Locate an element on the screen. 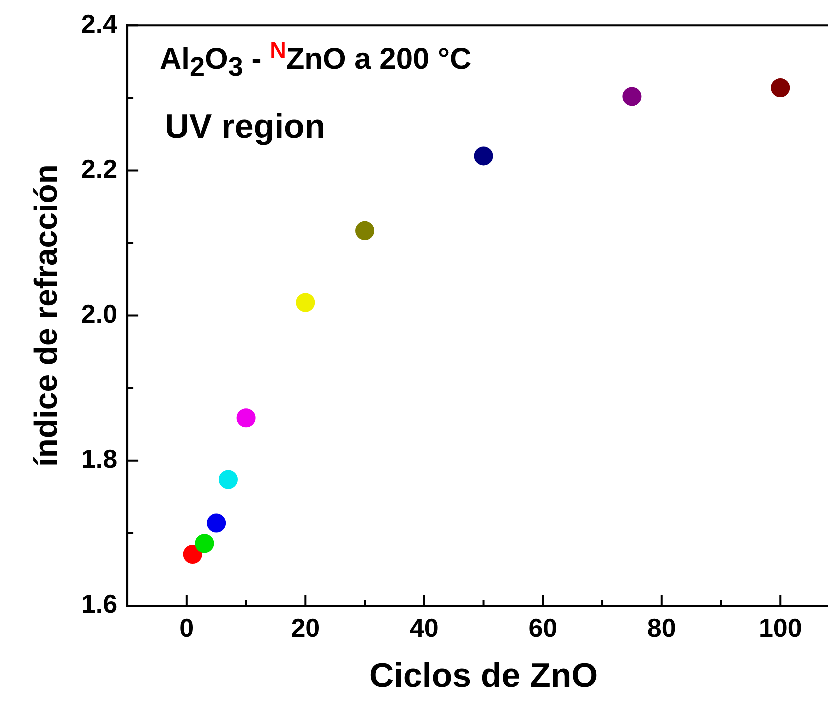 Image resolution: width=828 pixels, height=702 pixels. x-tick-label: 60 is located at coordinates (543, 627).